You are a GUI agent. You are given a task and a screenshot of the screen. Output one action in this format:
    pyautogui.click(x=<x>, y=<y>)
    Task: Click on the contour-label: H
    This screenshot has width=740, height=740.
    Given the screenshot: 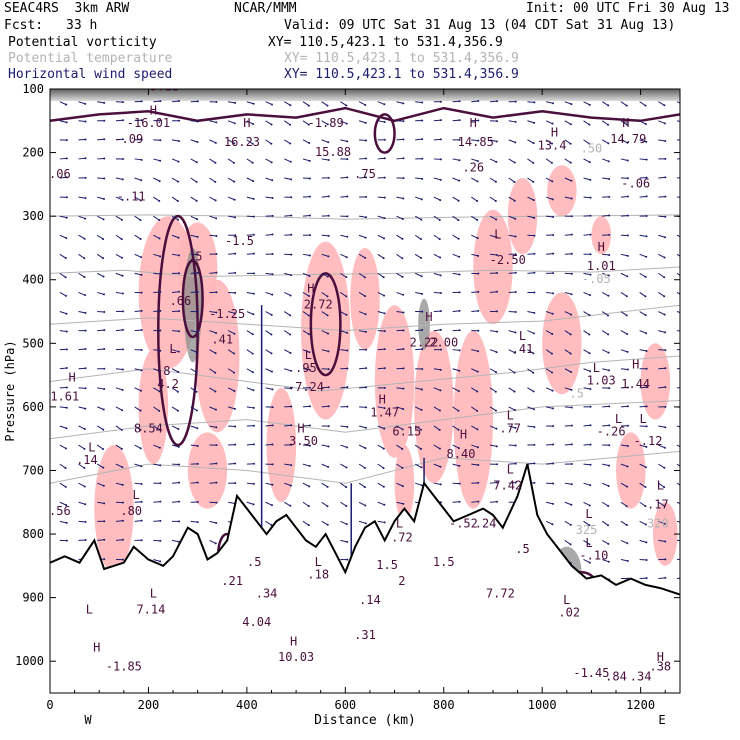 What is the action you would take?
    pyautogui.click(x=153, y=110)
    